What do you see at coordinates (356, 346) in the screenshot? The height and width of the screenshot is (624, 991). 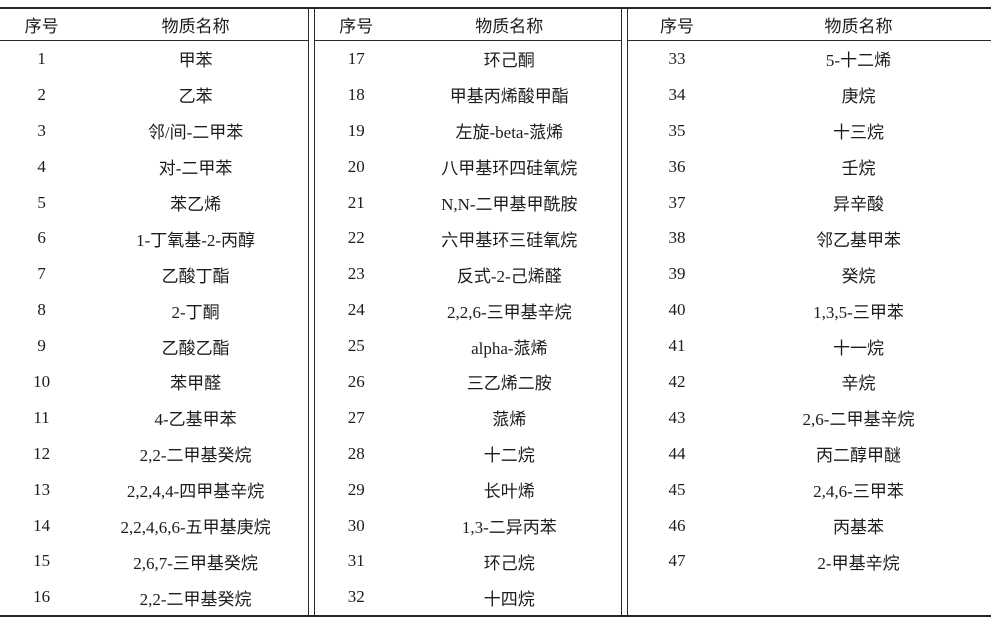 I see `cell-serial-number: 25` at bounding box center [356, 346].